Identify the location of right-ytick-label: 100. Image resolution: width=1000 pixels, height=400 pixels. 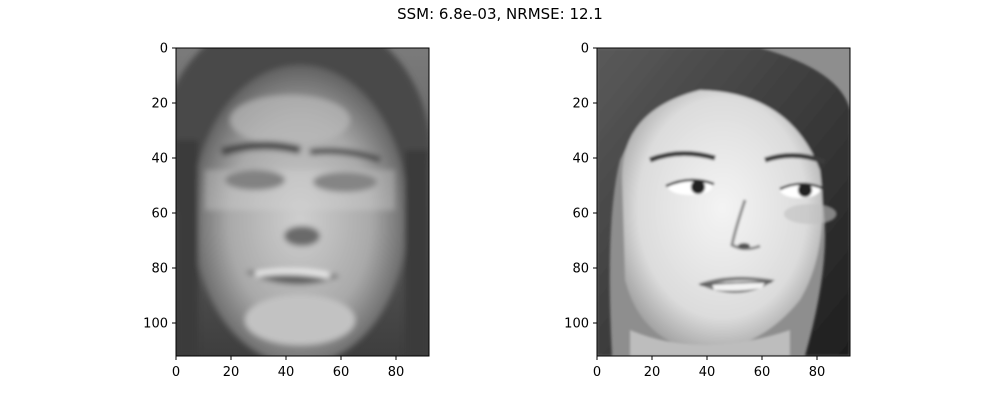
(576, 324).